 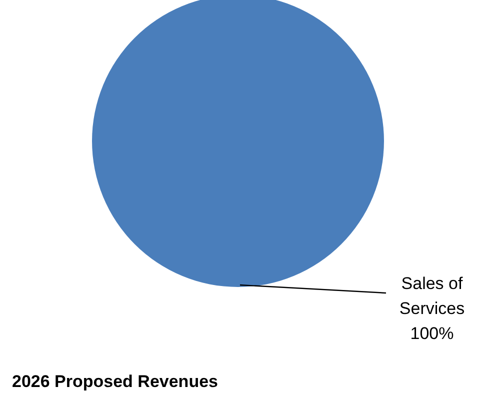 What do you see at coordinates (432, 296) in the screenshot?
I see `slice-label: Sales of Services` at bounding box center [432, 296].